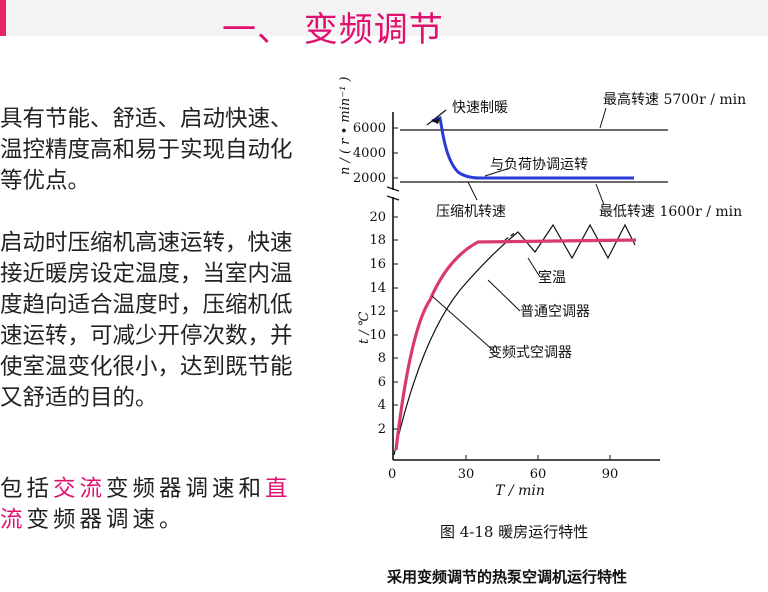 This screenshot has height=592, width=768. What do you see at coordinates (555, 312) in the screenshot?
I see `normal-ac-label: 普通空调器` at bounding box center [555, 312].